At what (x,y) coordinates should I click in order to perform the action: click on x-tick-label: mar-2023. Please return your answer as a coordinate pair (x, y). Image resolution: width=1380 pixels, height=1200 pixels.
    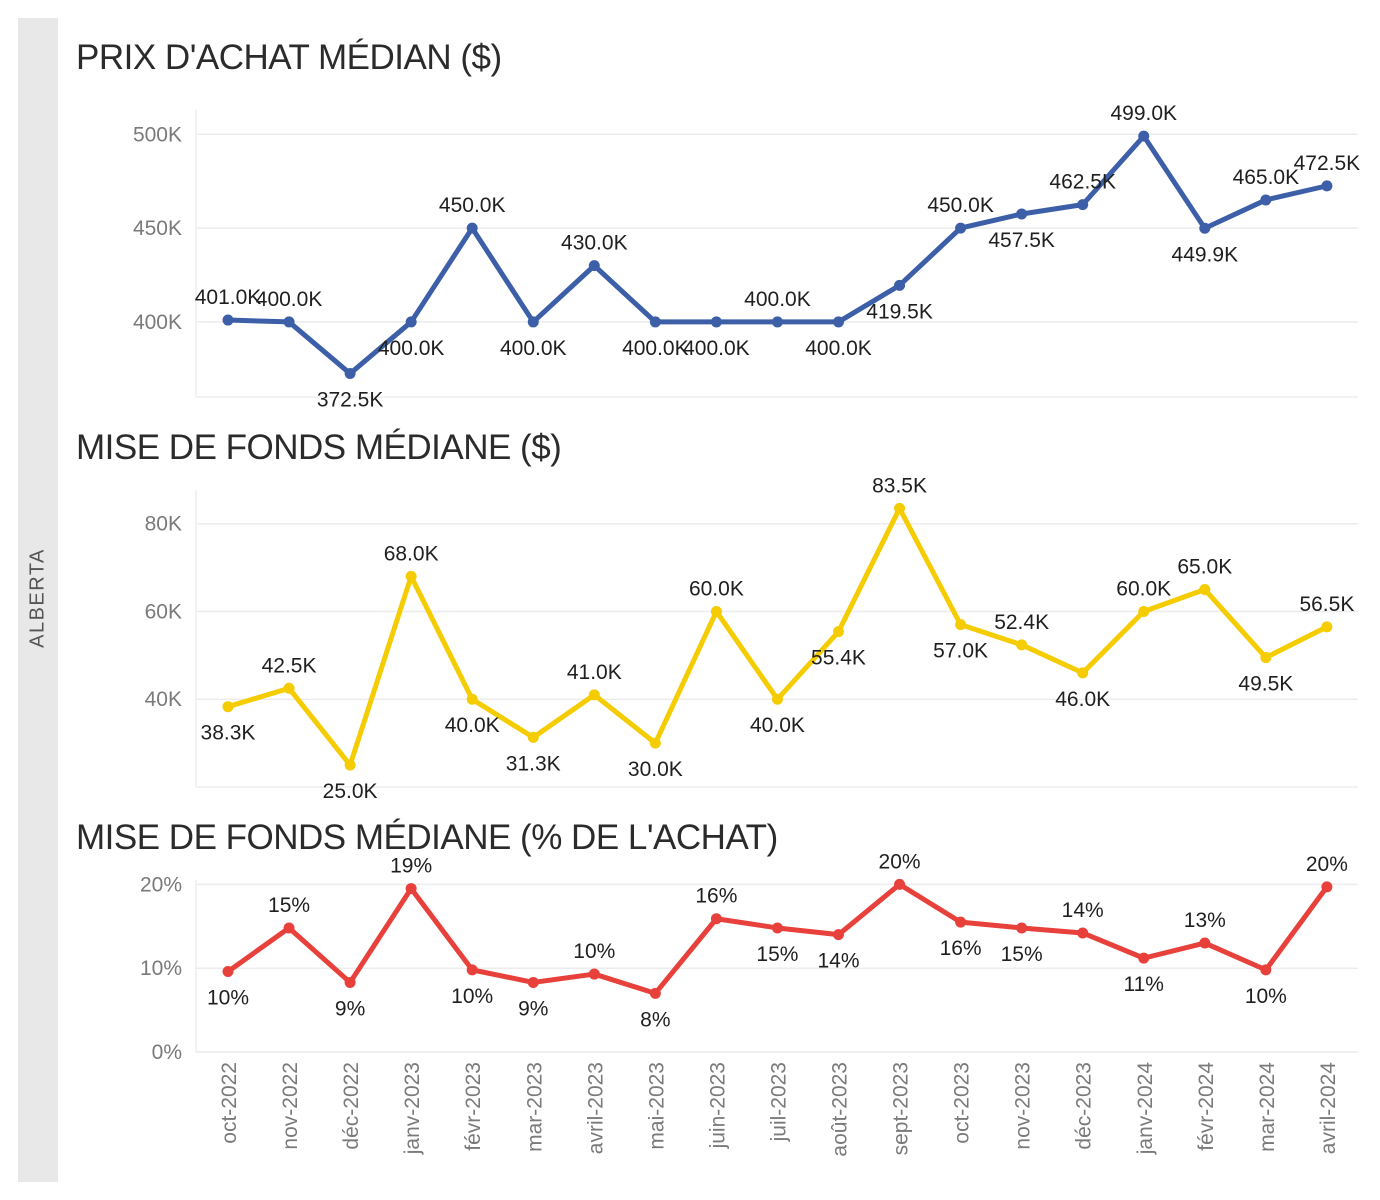
    Looking at the image, I should click on (534, 1107).